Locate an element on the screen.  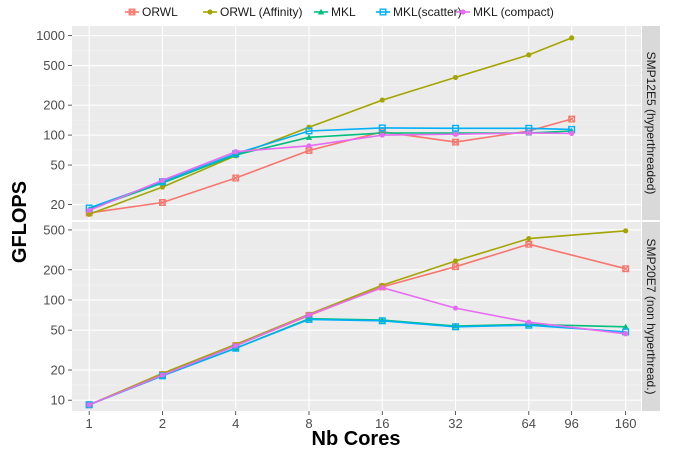
legend-item-orwl: ORWL is located at coordinates (151, 12).